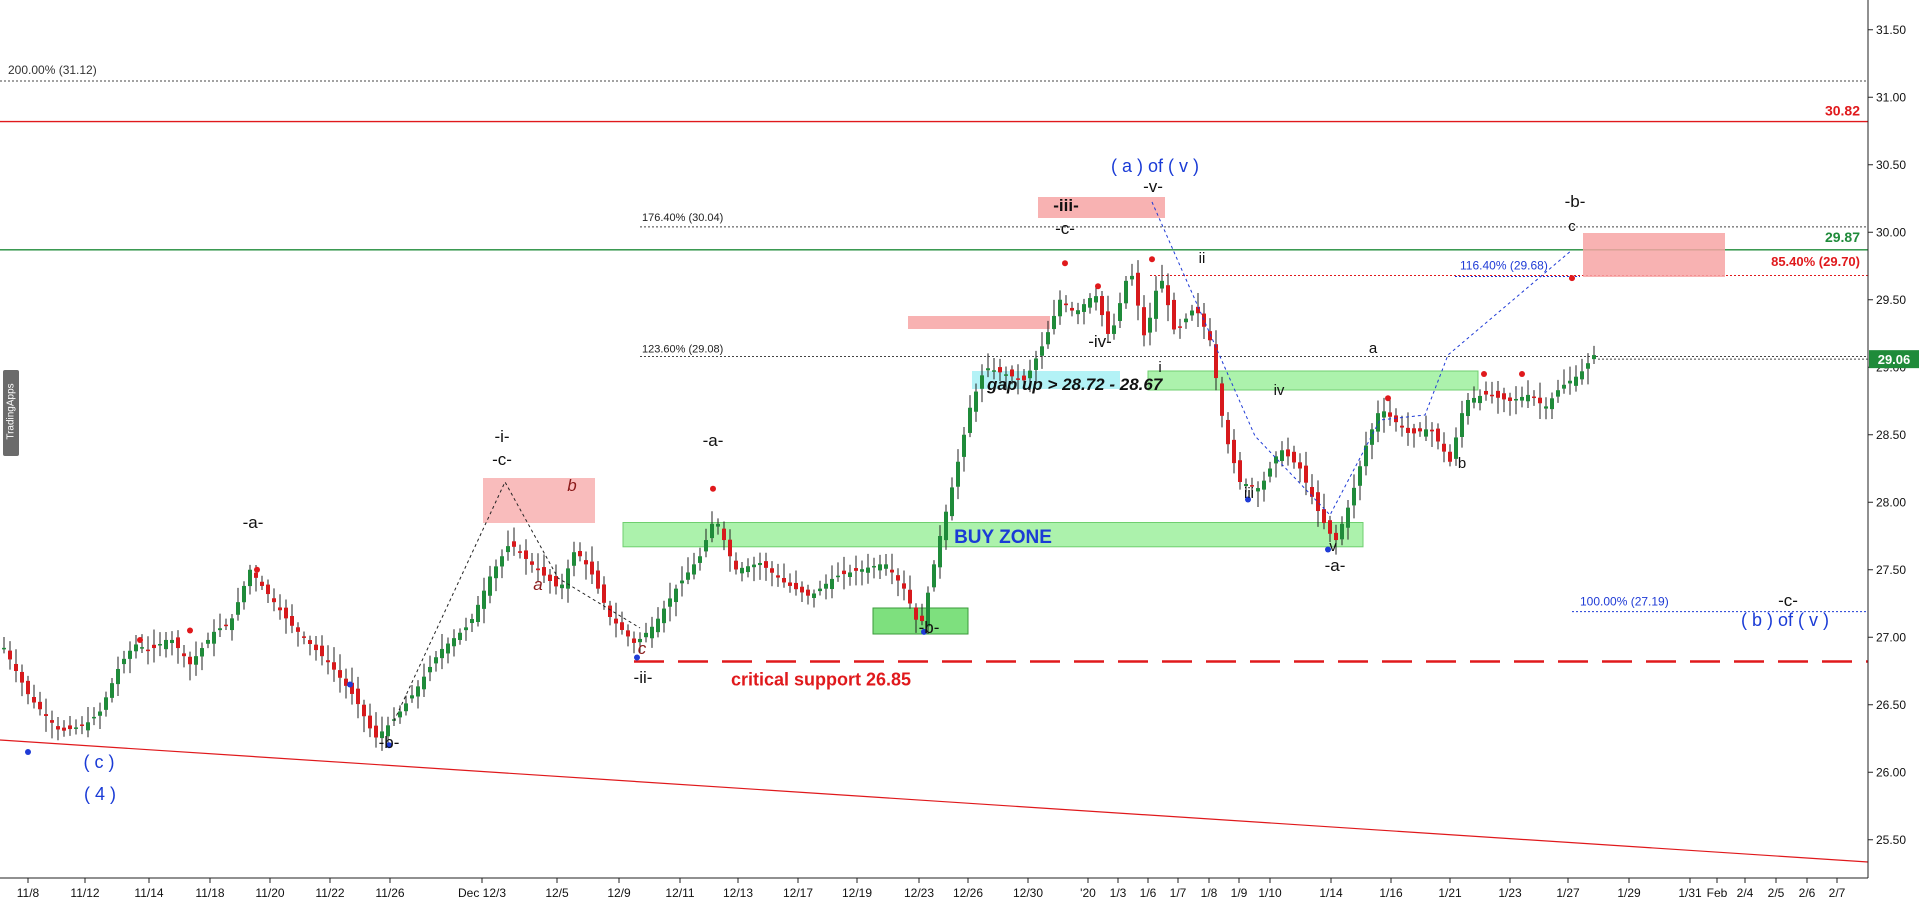 The width and height of the screenshot is (1920, 903). What do you see at coordinates (100, 794) in the screenshot?
I see `wave-label-blue-1: ( 4 )` at bounding box center [100, 794].